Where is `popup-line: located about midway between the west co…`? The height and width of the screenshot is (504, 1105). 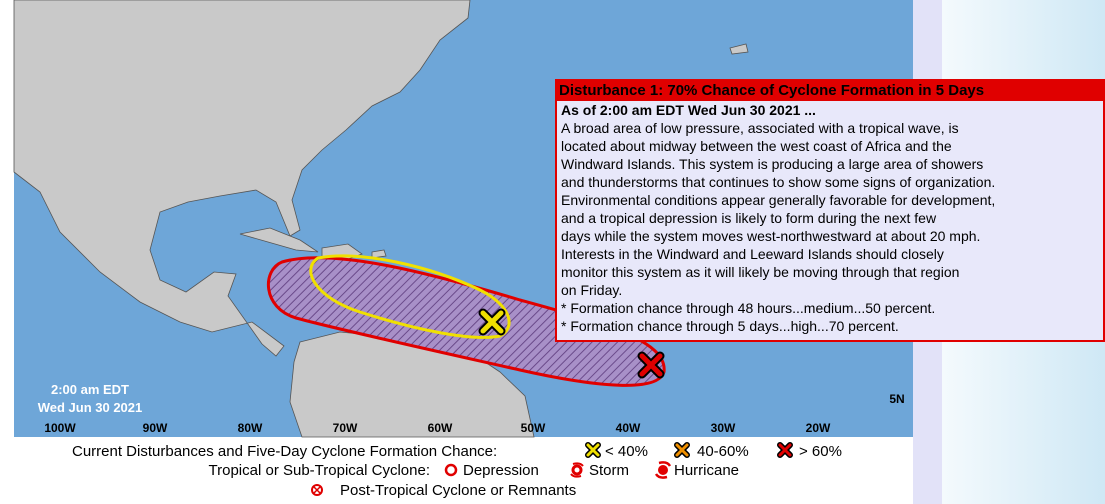
popup-line: located about midway between the west co… is located at coordinates (756, 146).